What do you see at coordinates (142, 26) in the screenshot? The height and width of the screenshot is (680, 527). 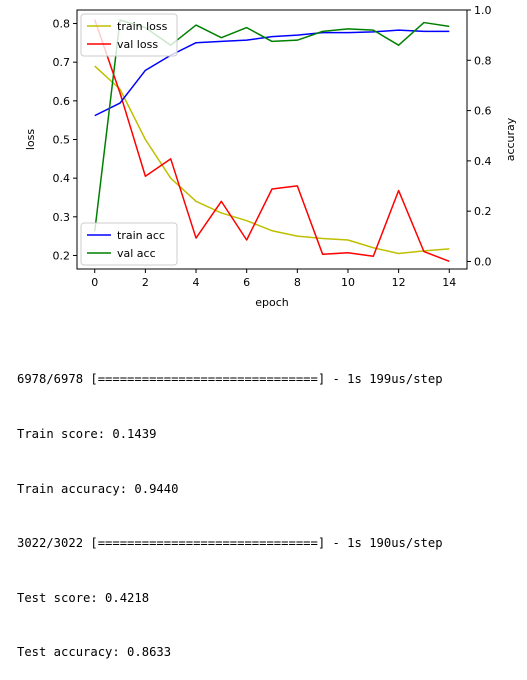 I see `legend-label-train-loss: train loss` at bounding box center [142, 26].